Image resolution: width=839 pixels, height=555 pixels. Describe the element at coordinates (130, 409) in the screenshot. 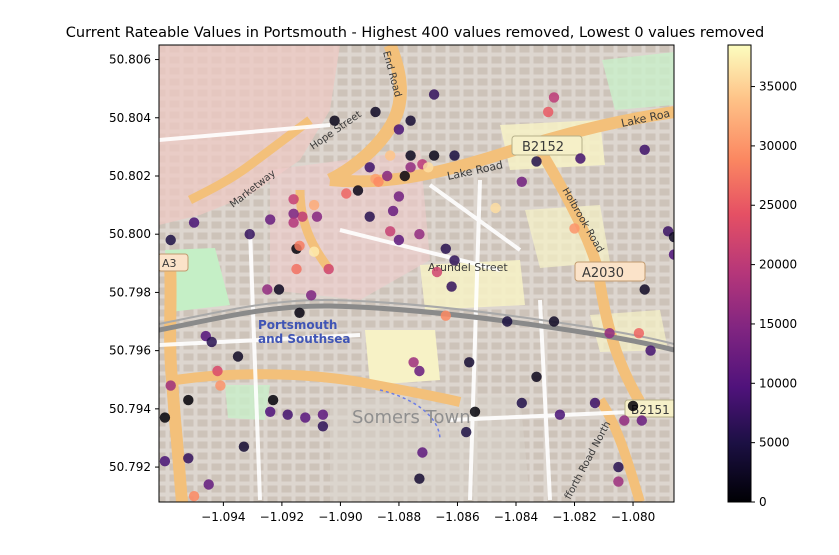

I see `y-tick-label: 50.794` at that location.